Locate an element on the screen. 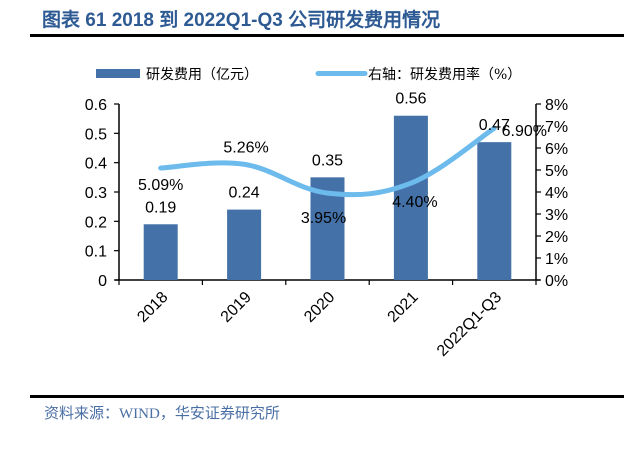 Image resolution: width=624 pixels, height=465 pixels. figure-title: 图表 61 2018 到 2022Q1-Q3 公司研发费用情况 is located at coordinates (241, 20).